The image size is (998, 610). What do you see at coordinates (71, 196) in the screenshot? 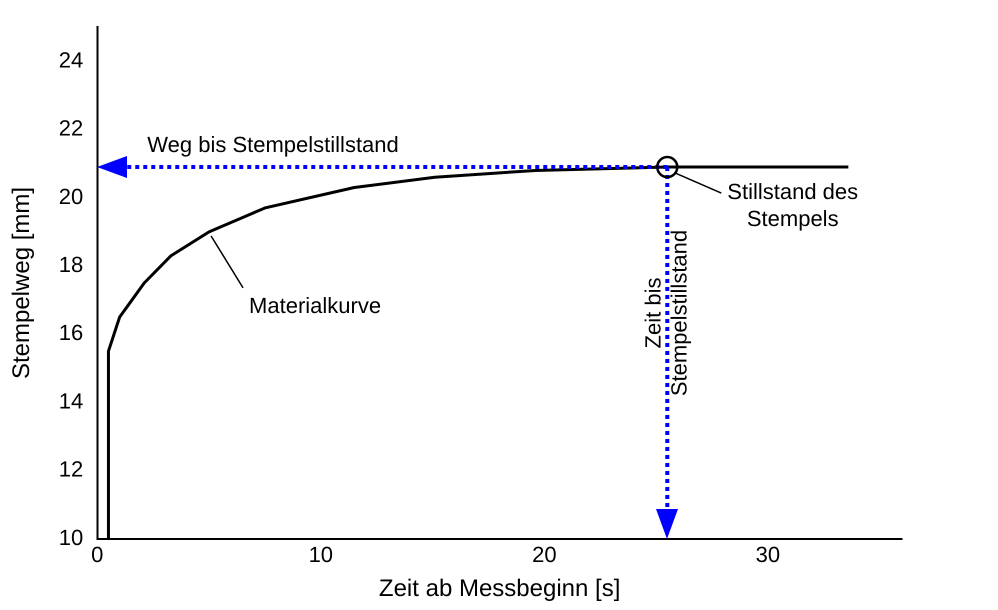
I see `y-tick-label: 20` at bounding box center [71, 196].